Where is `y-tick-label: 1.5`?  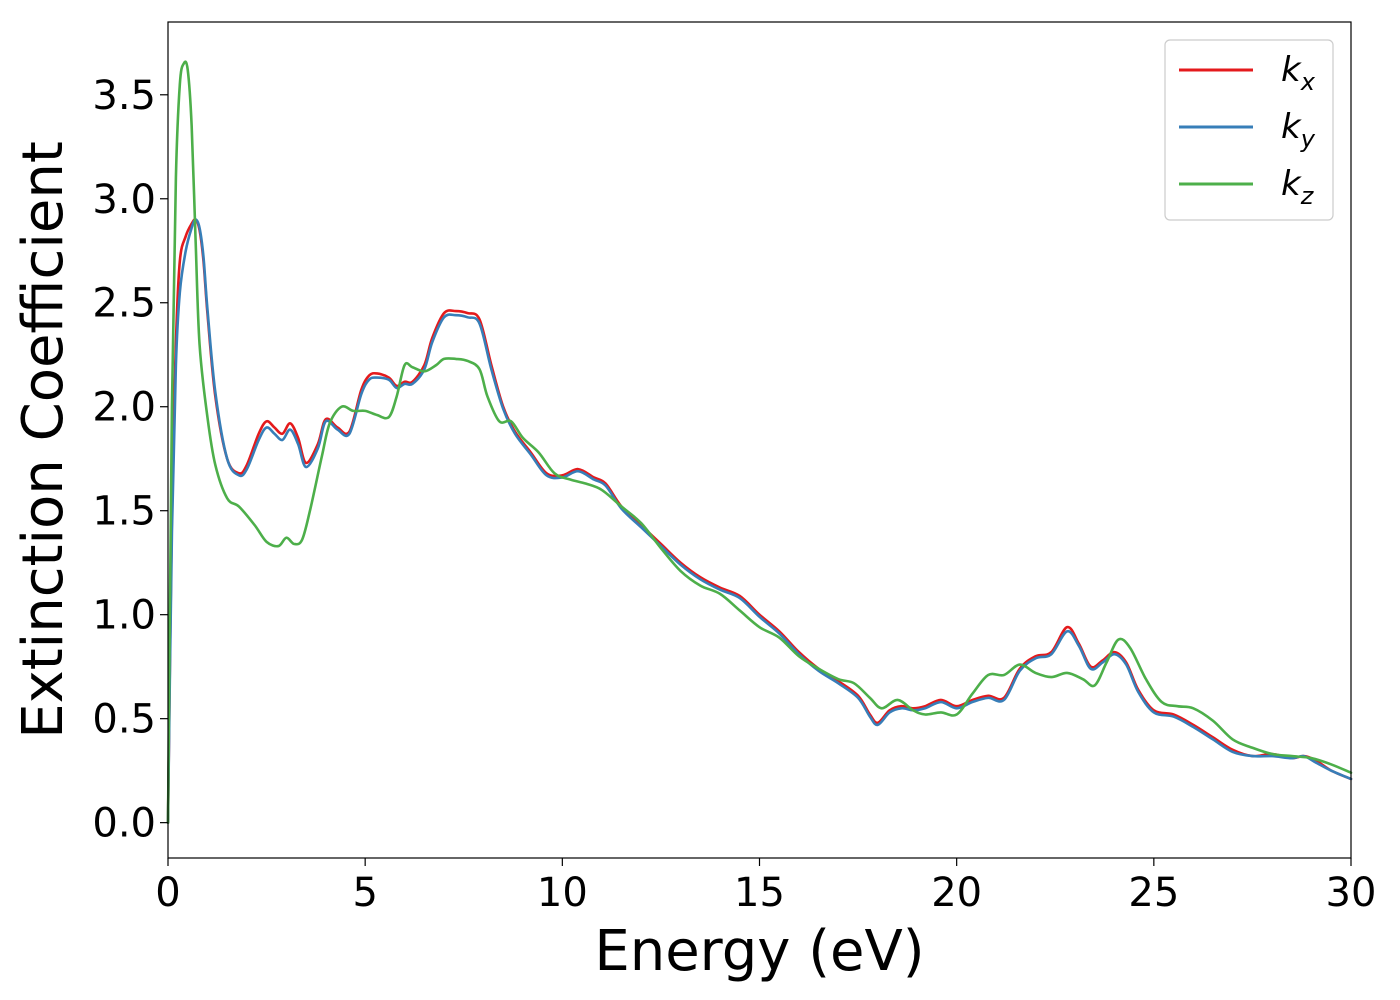 y-tick-label: 1.5 is located at coordinates (124, 512).